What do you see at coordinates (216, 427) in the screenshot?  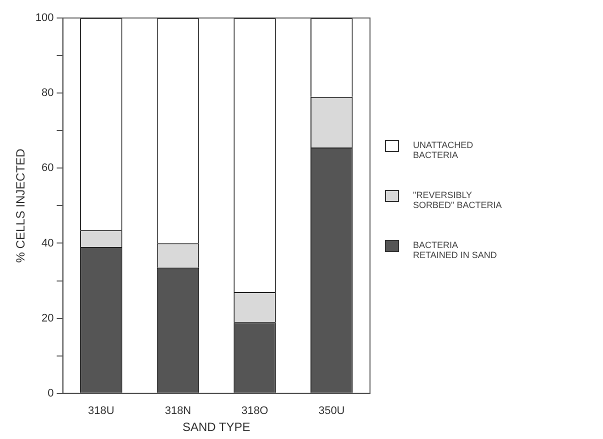 I see `x-axis-title: SAND TYPE` at bounding box center [216, 427].